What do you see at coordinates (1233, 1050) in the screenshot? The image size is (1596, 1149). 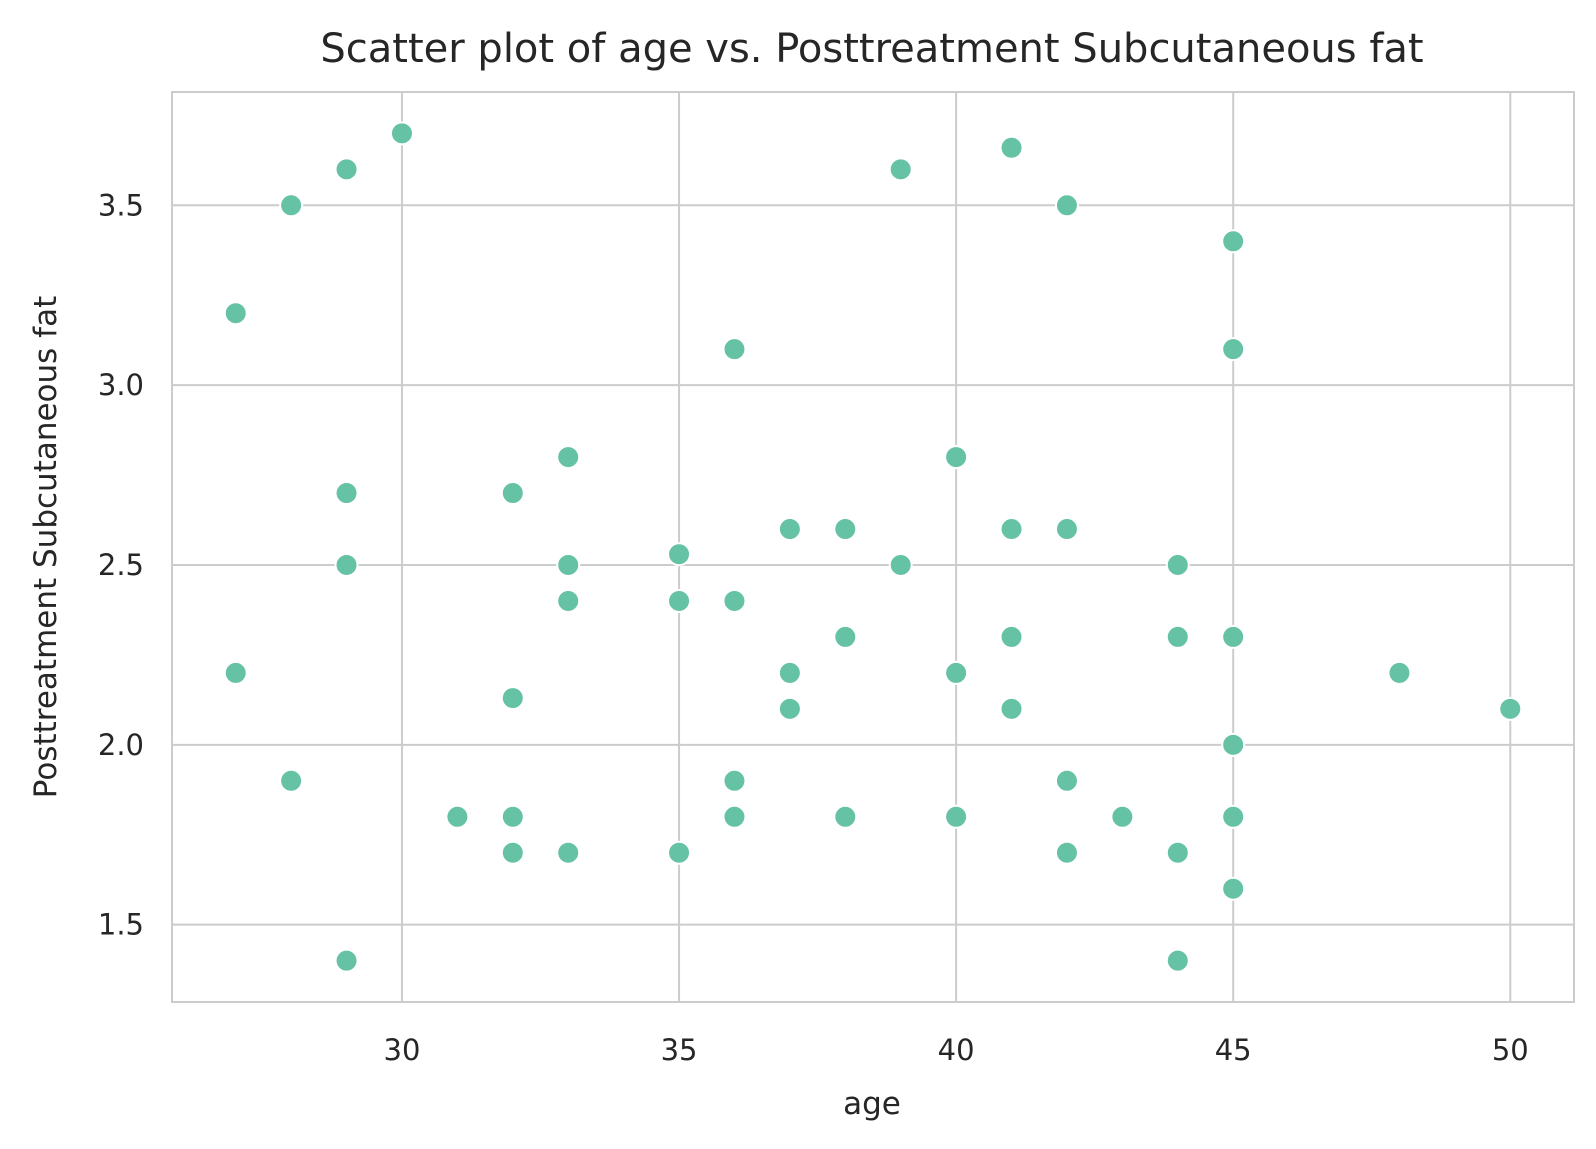 I see `x-tick-label: 45` at bounding box center [1233, 1050].